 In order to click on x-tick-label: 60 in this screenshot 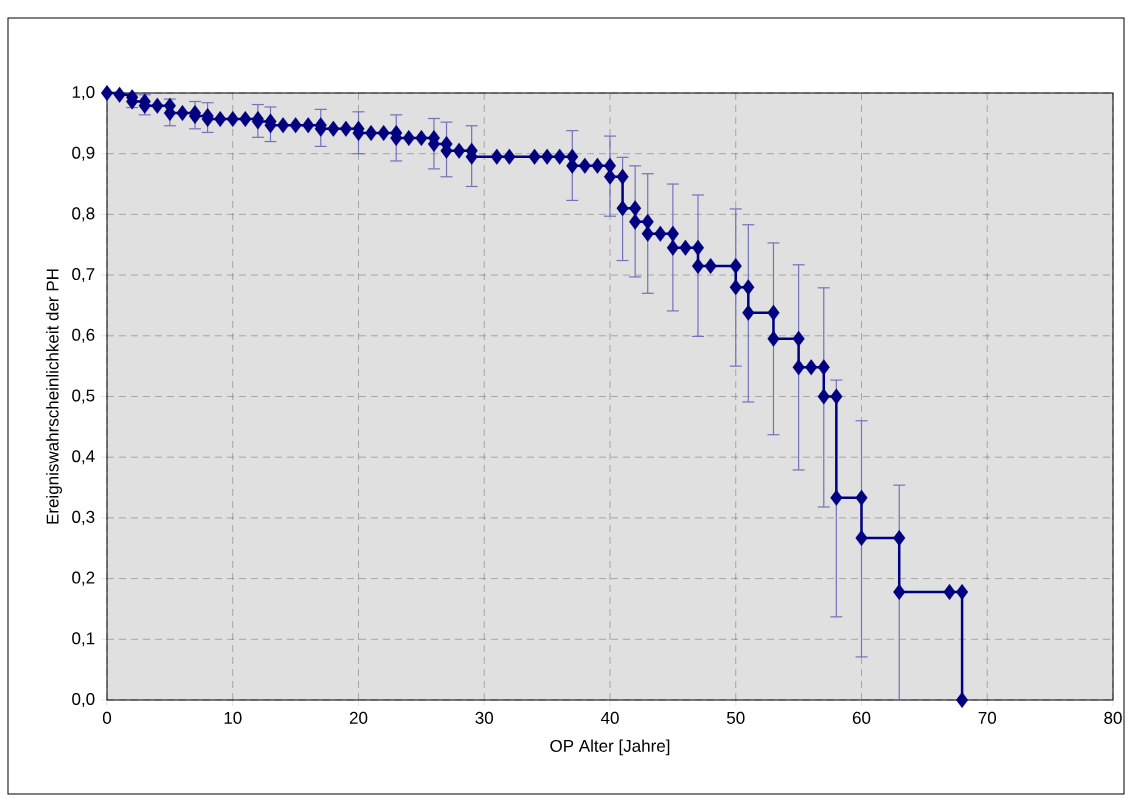, I will do `click(861, 717)`.